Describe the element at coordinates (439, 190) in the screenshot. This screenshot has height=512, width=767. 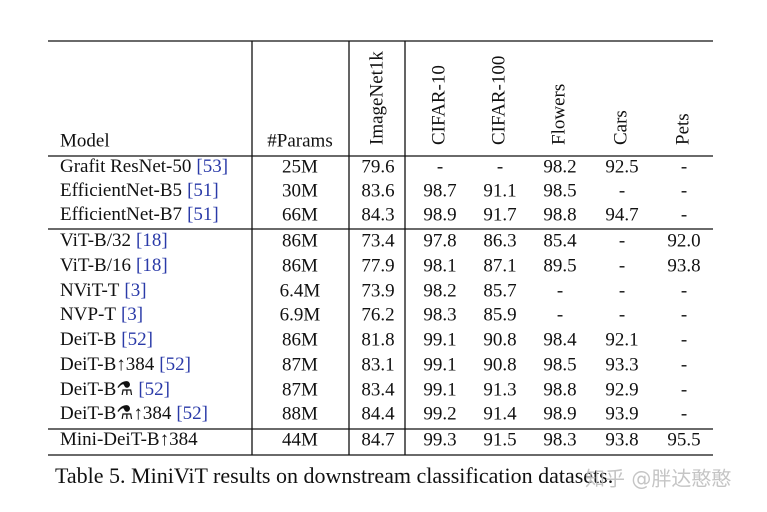
I see `cell: 98.7` at that location.